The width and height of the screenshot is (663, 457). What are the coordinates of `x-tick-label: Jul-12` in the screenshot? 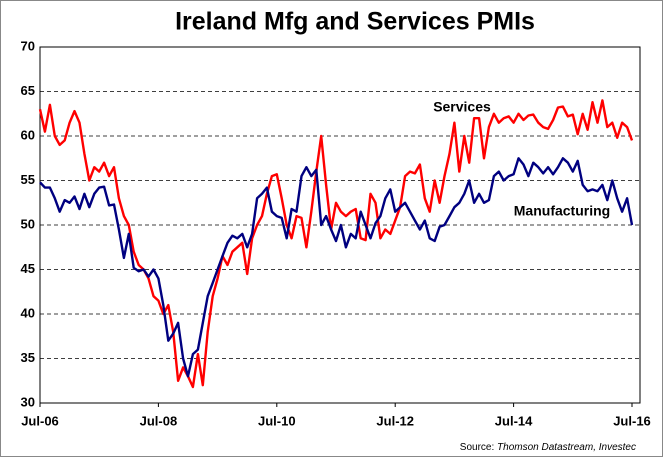 It's located at (395, 420).